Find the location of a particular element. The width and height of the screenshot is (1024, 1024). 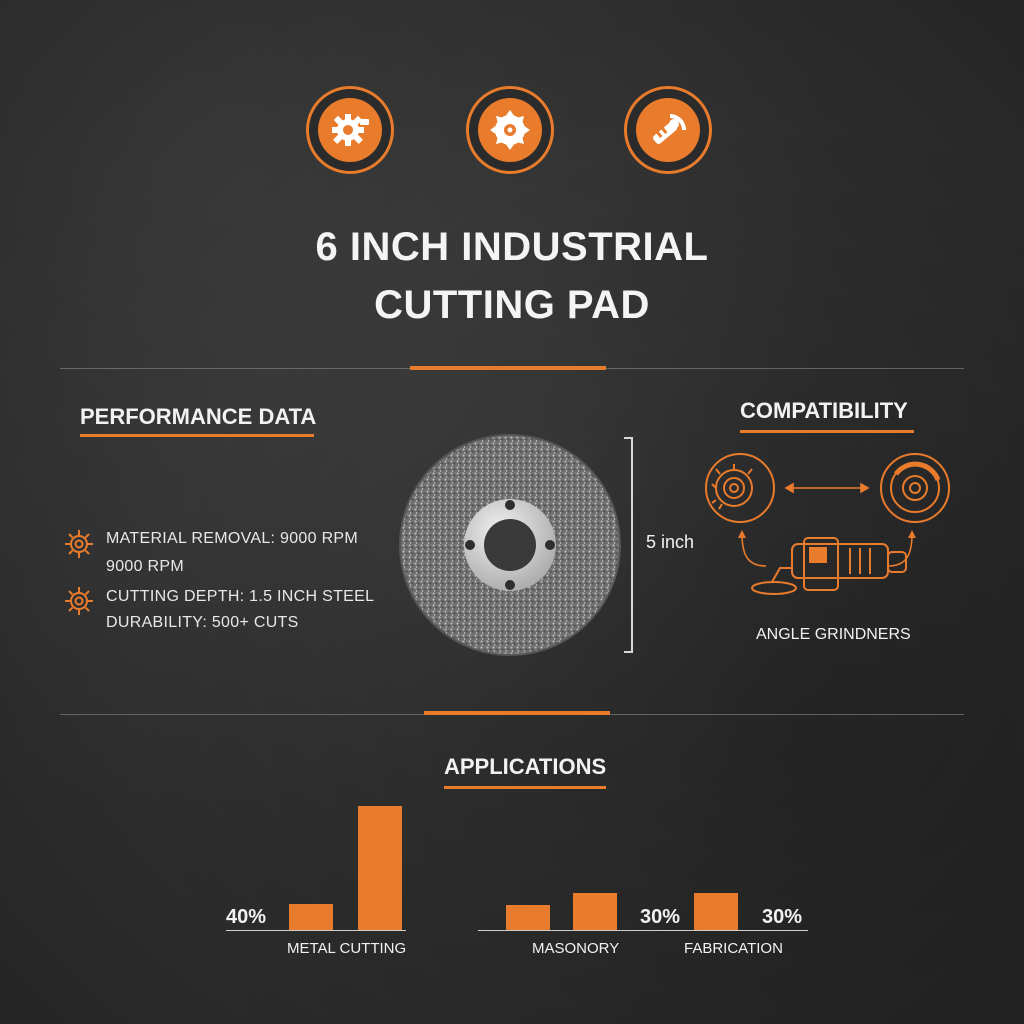

title-line-1: 6 INCH INDUSTRIAL is located at coordinates (512, 247).